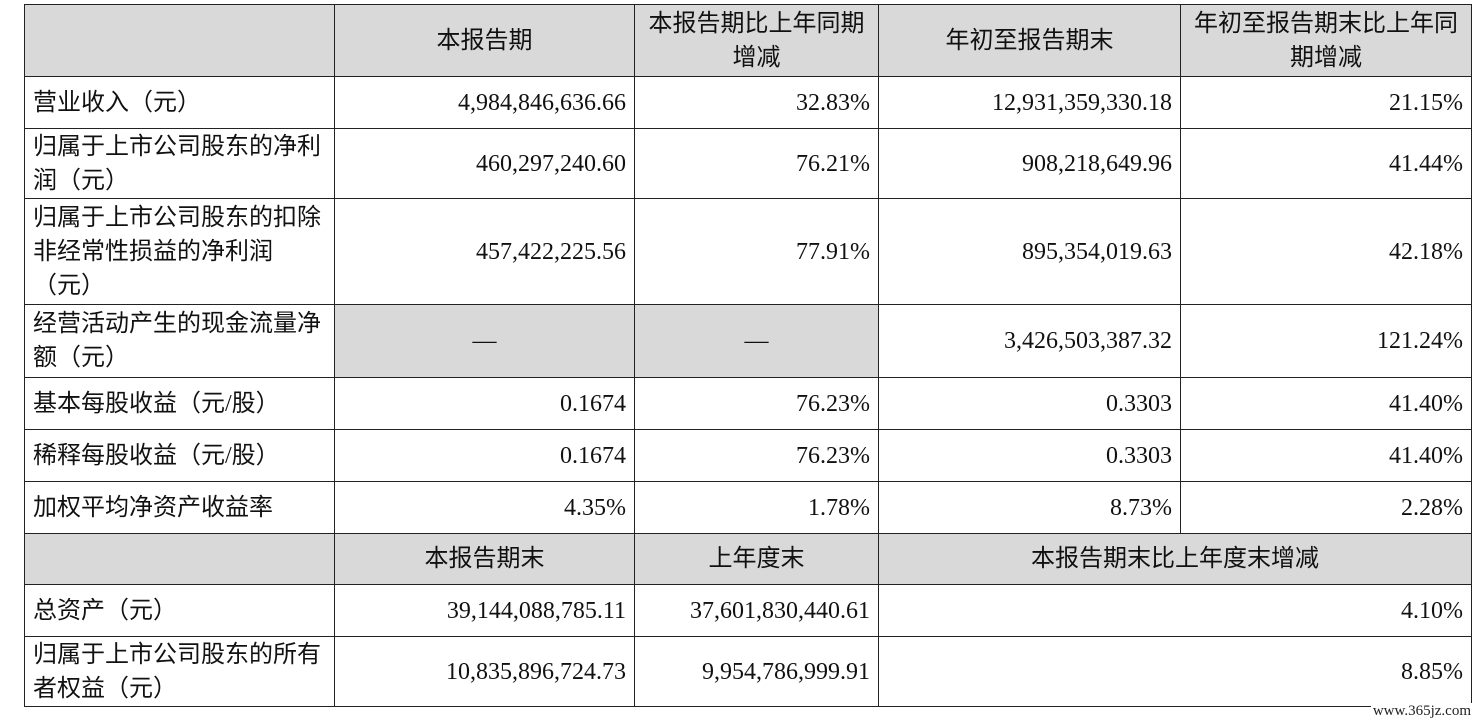 This screenshot has height=722, width=1479. I want to click on header2-period-end: 本报告期末, so click(484, 559).